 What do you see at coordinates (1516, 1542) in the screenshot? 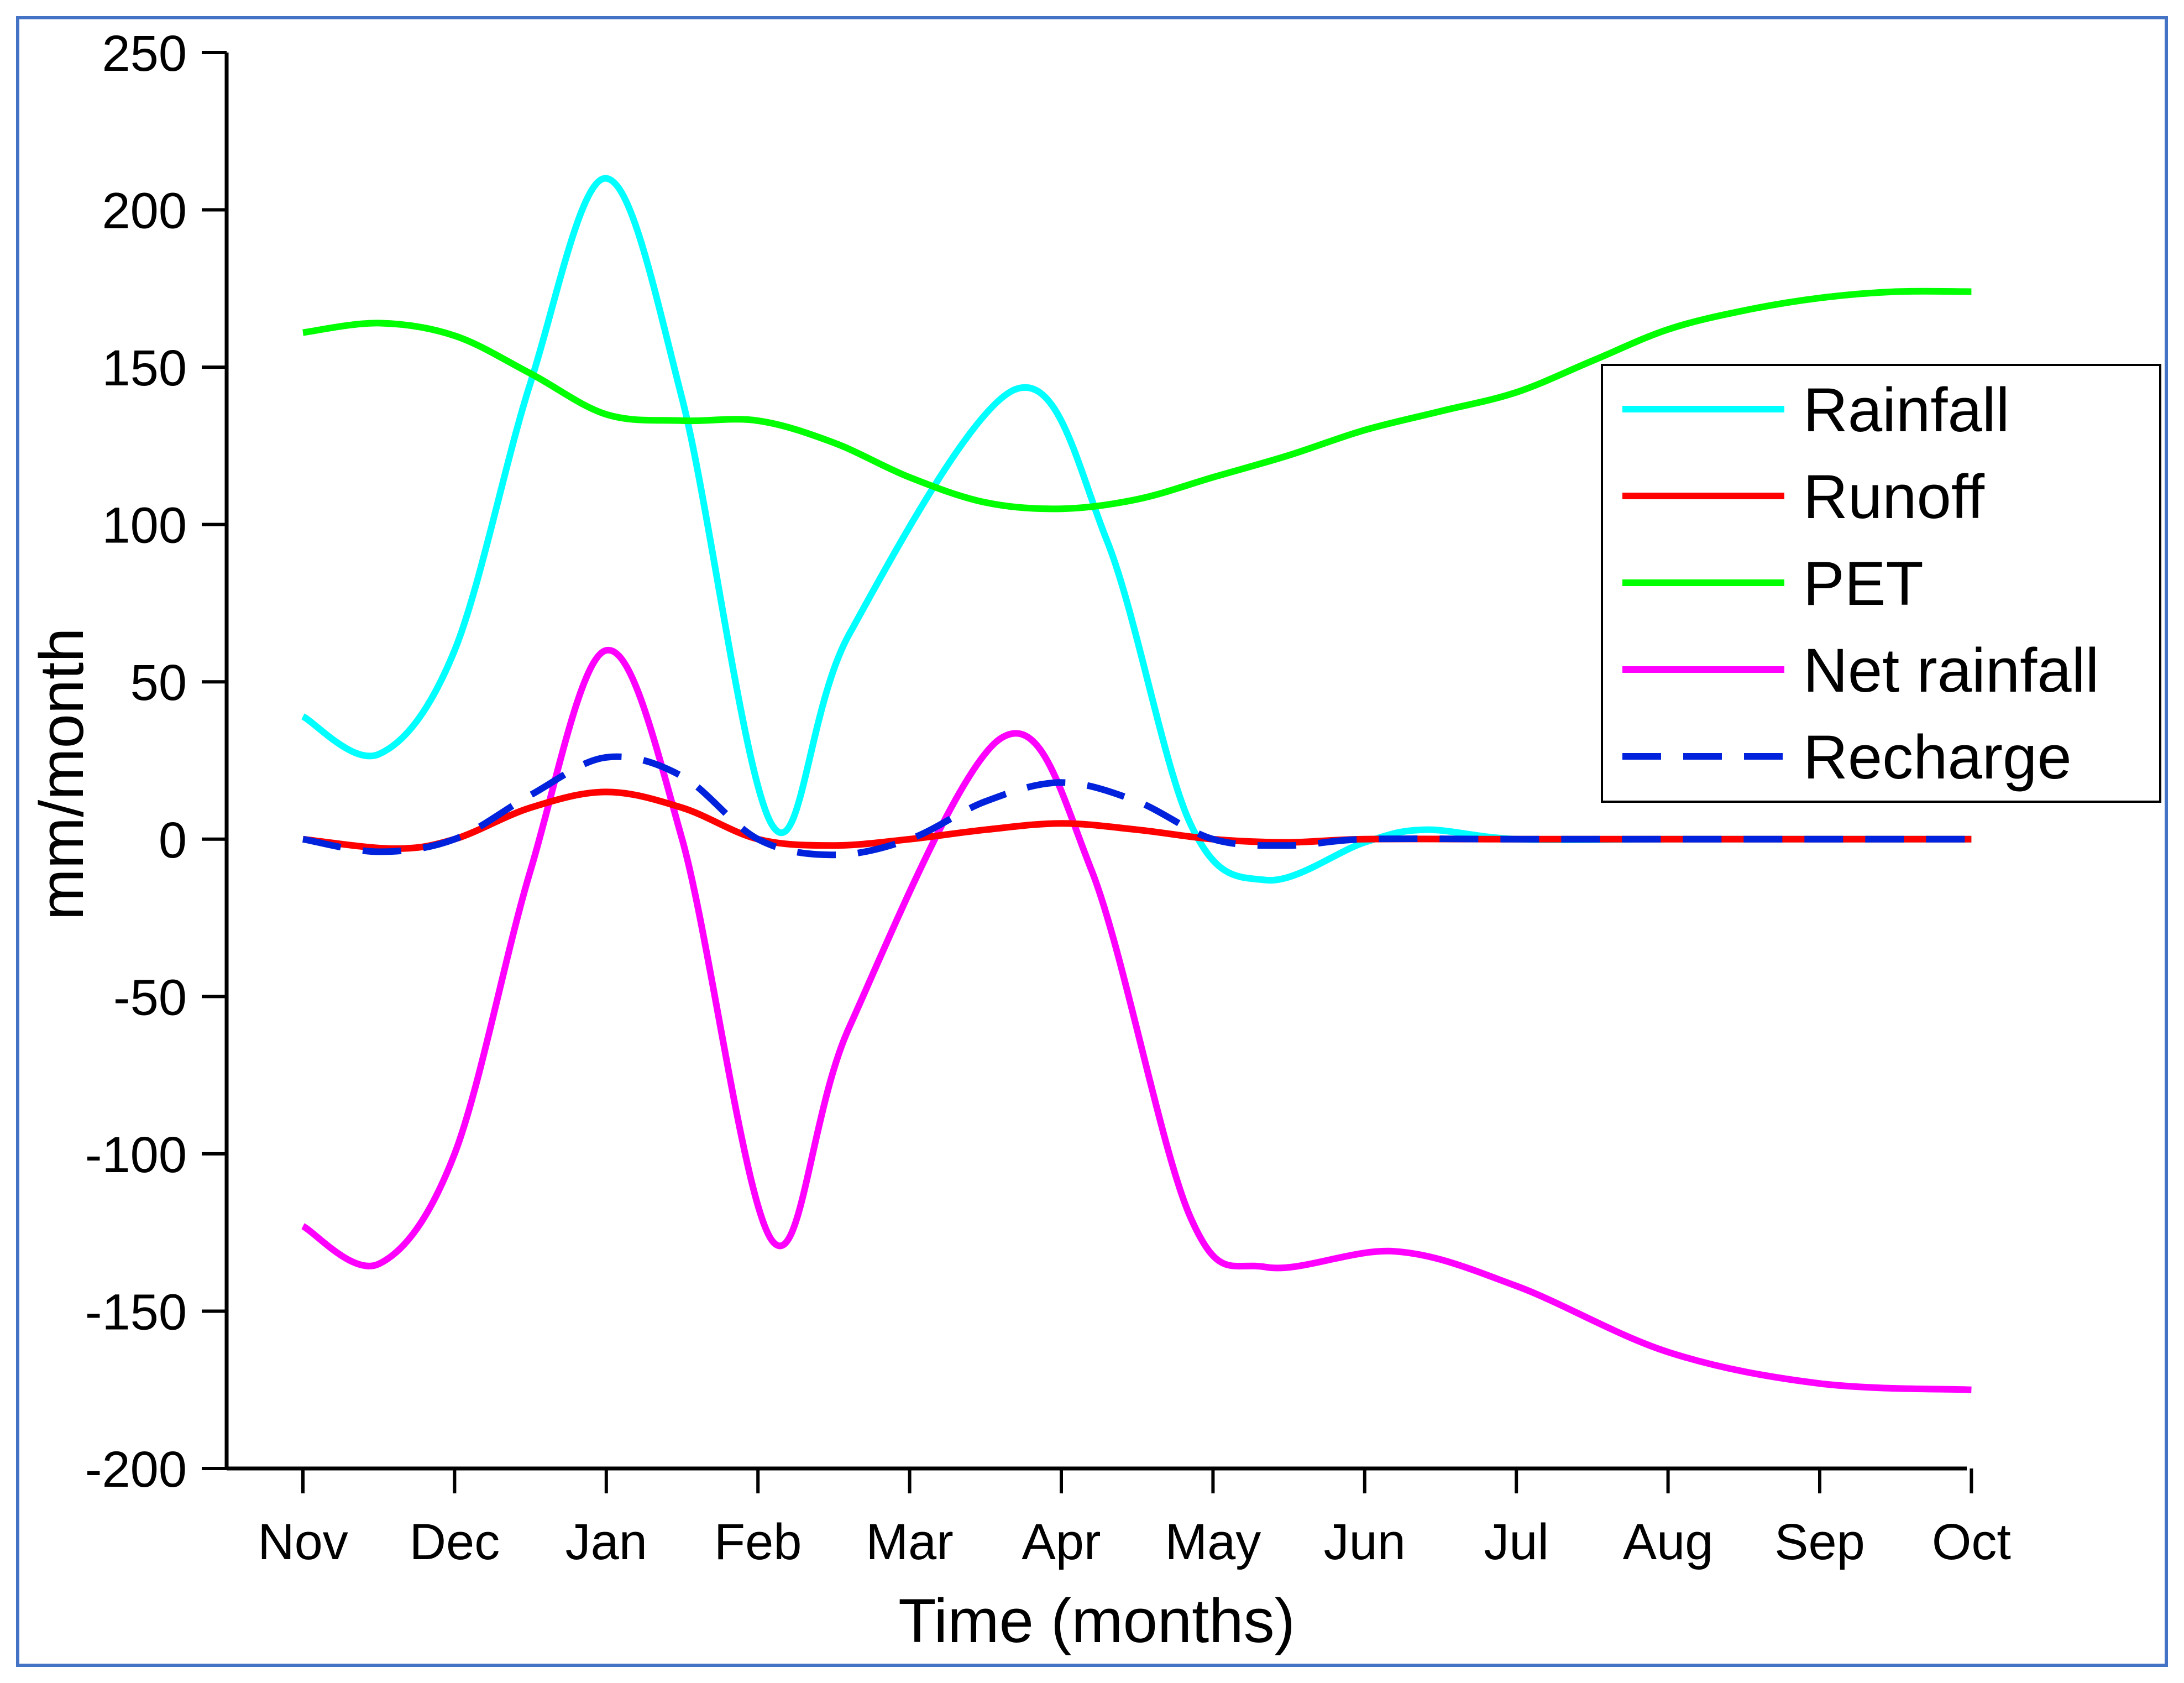
I see `x-tick-label: Jul` at bounding box center [1516, 1542].